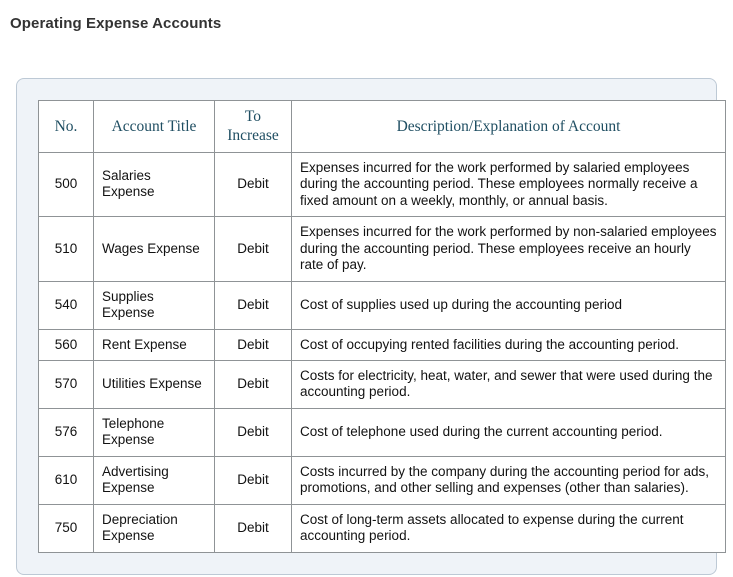 The height and width of the screenshot is (577, 733). Describe the element at coordinates (508, 126) in the screenshot. I see `column-header-description: Description/Explanation of Account` at that location.